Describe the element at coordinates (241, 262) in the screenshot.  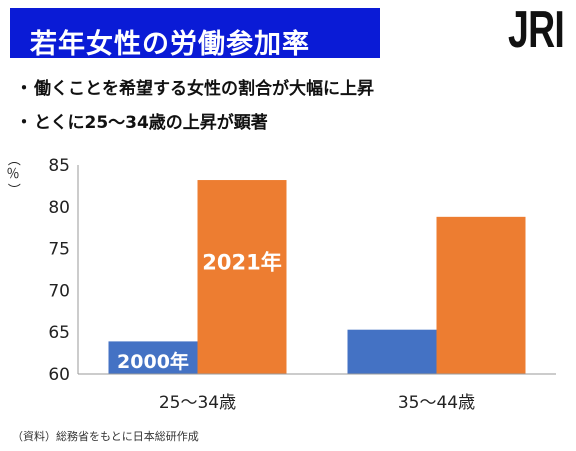
I see `series-label: 2021年` at that location.